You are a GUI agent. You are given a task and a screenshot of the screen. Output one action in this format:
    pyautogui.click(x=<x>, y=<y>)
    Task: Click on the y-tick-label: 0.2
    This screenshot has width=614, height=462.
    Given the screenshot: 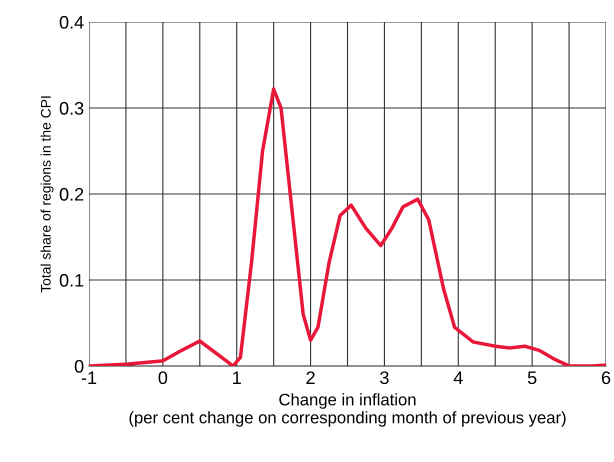 What is the action you would take?
    pyautogui.click(x=72, y=194)
    